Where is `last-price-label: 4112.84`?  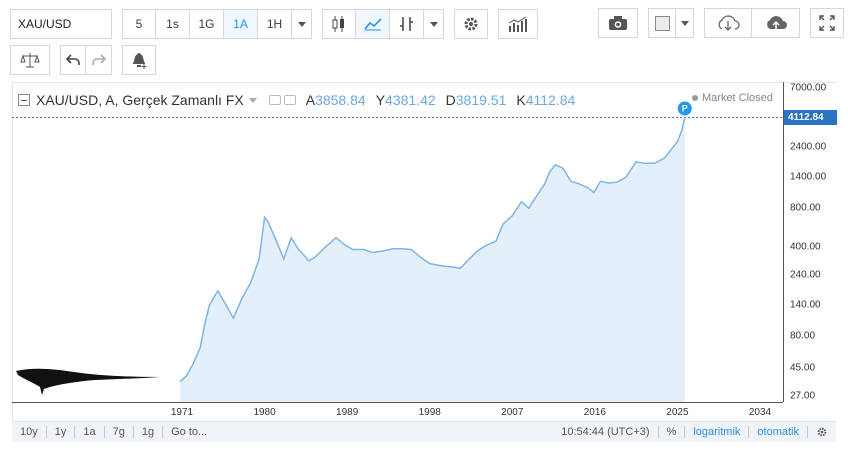 last-price-label: 4112.84 is located at coordinates (810, 117).